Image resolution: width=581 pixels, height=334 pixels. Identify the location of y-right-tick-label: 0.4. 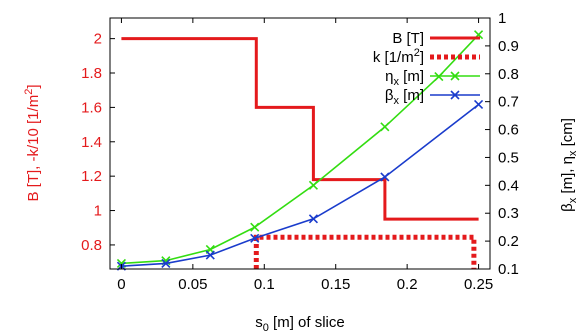
(508, 185).